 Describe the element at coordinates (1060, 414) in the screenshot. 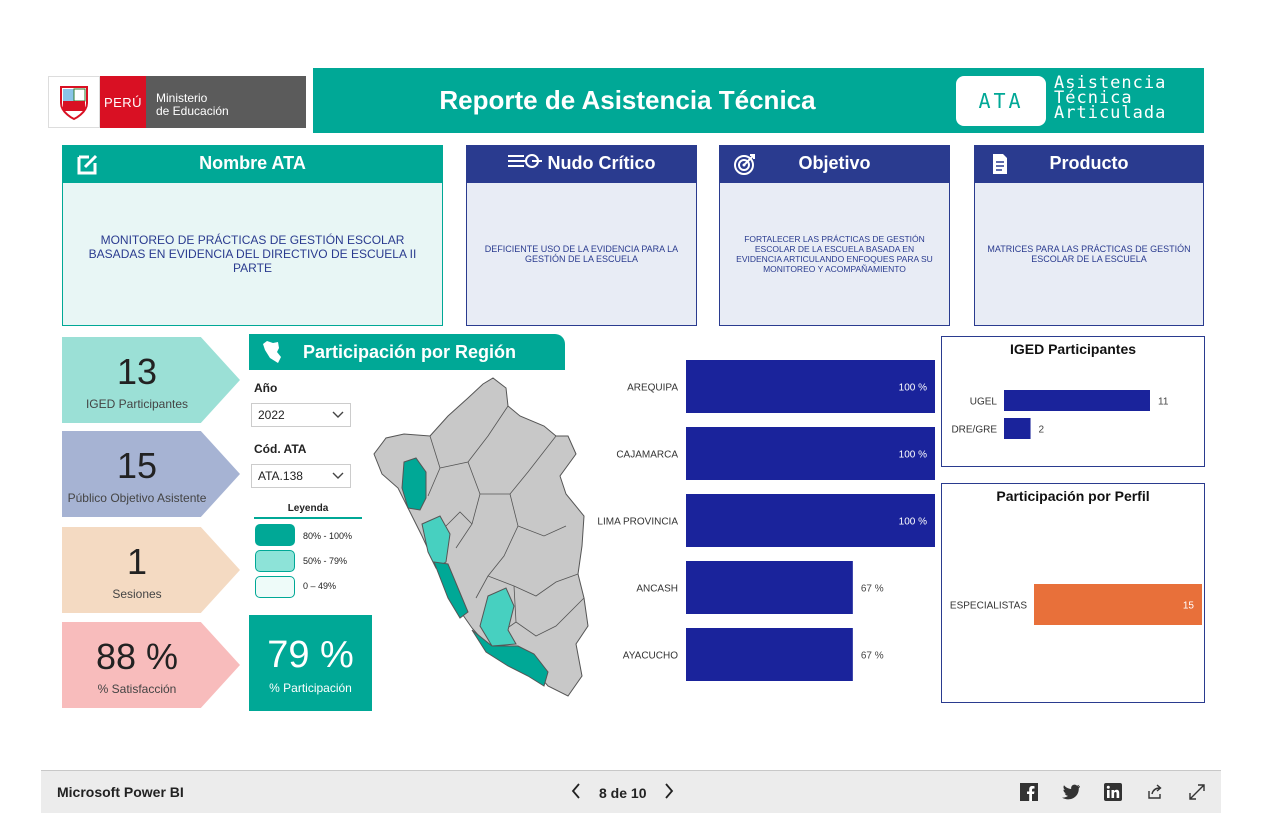

I see `iged-bar-chart: UGEL 11 DRE/GRE 2` at that location.